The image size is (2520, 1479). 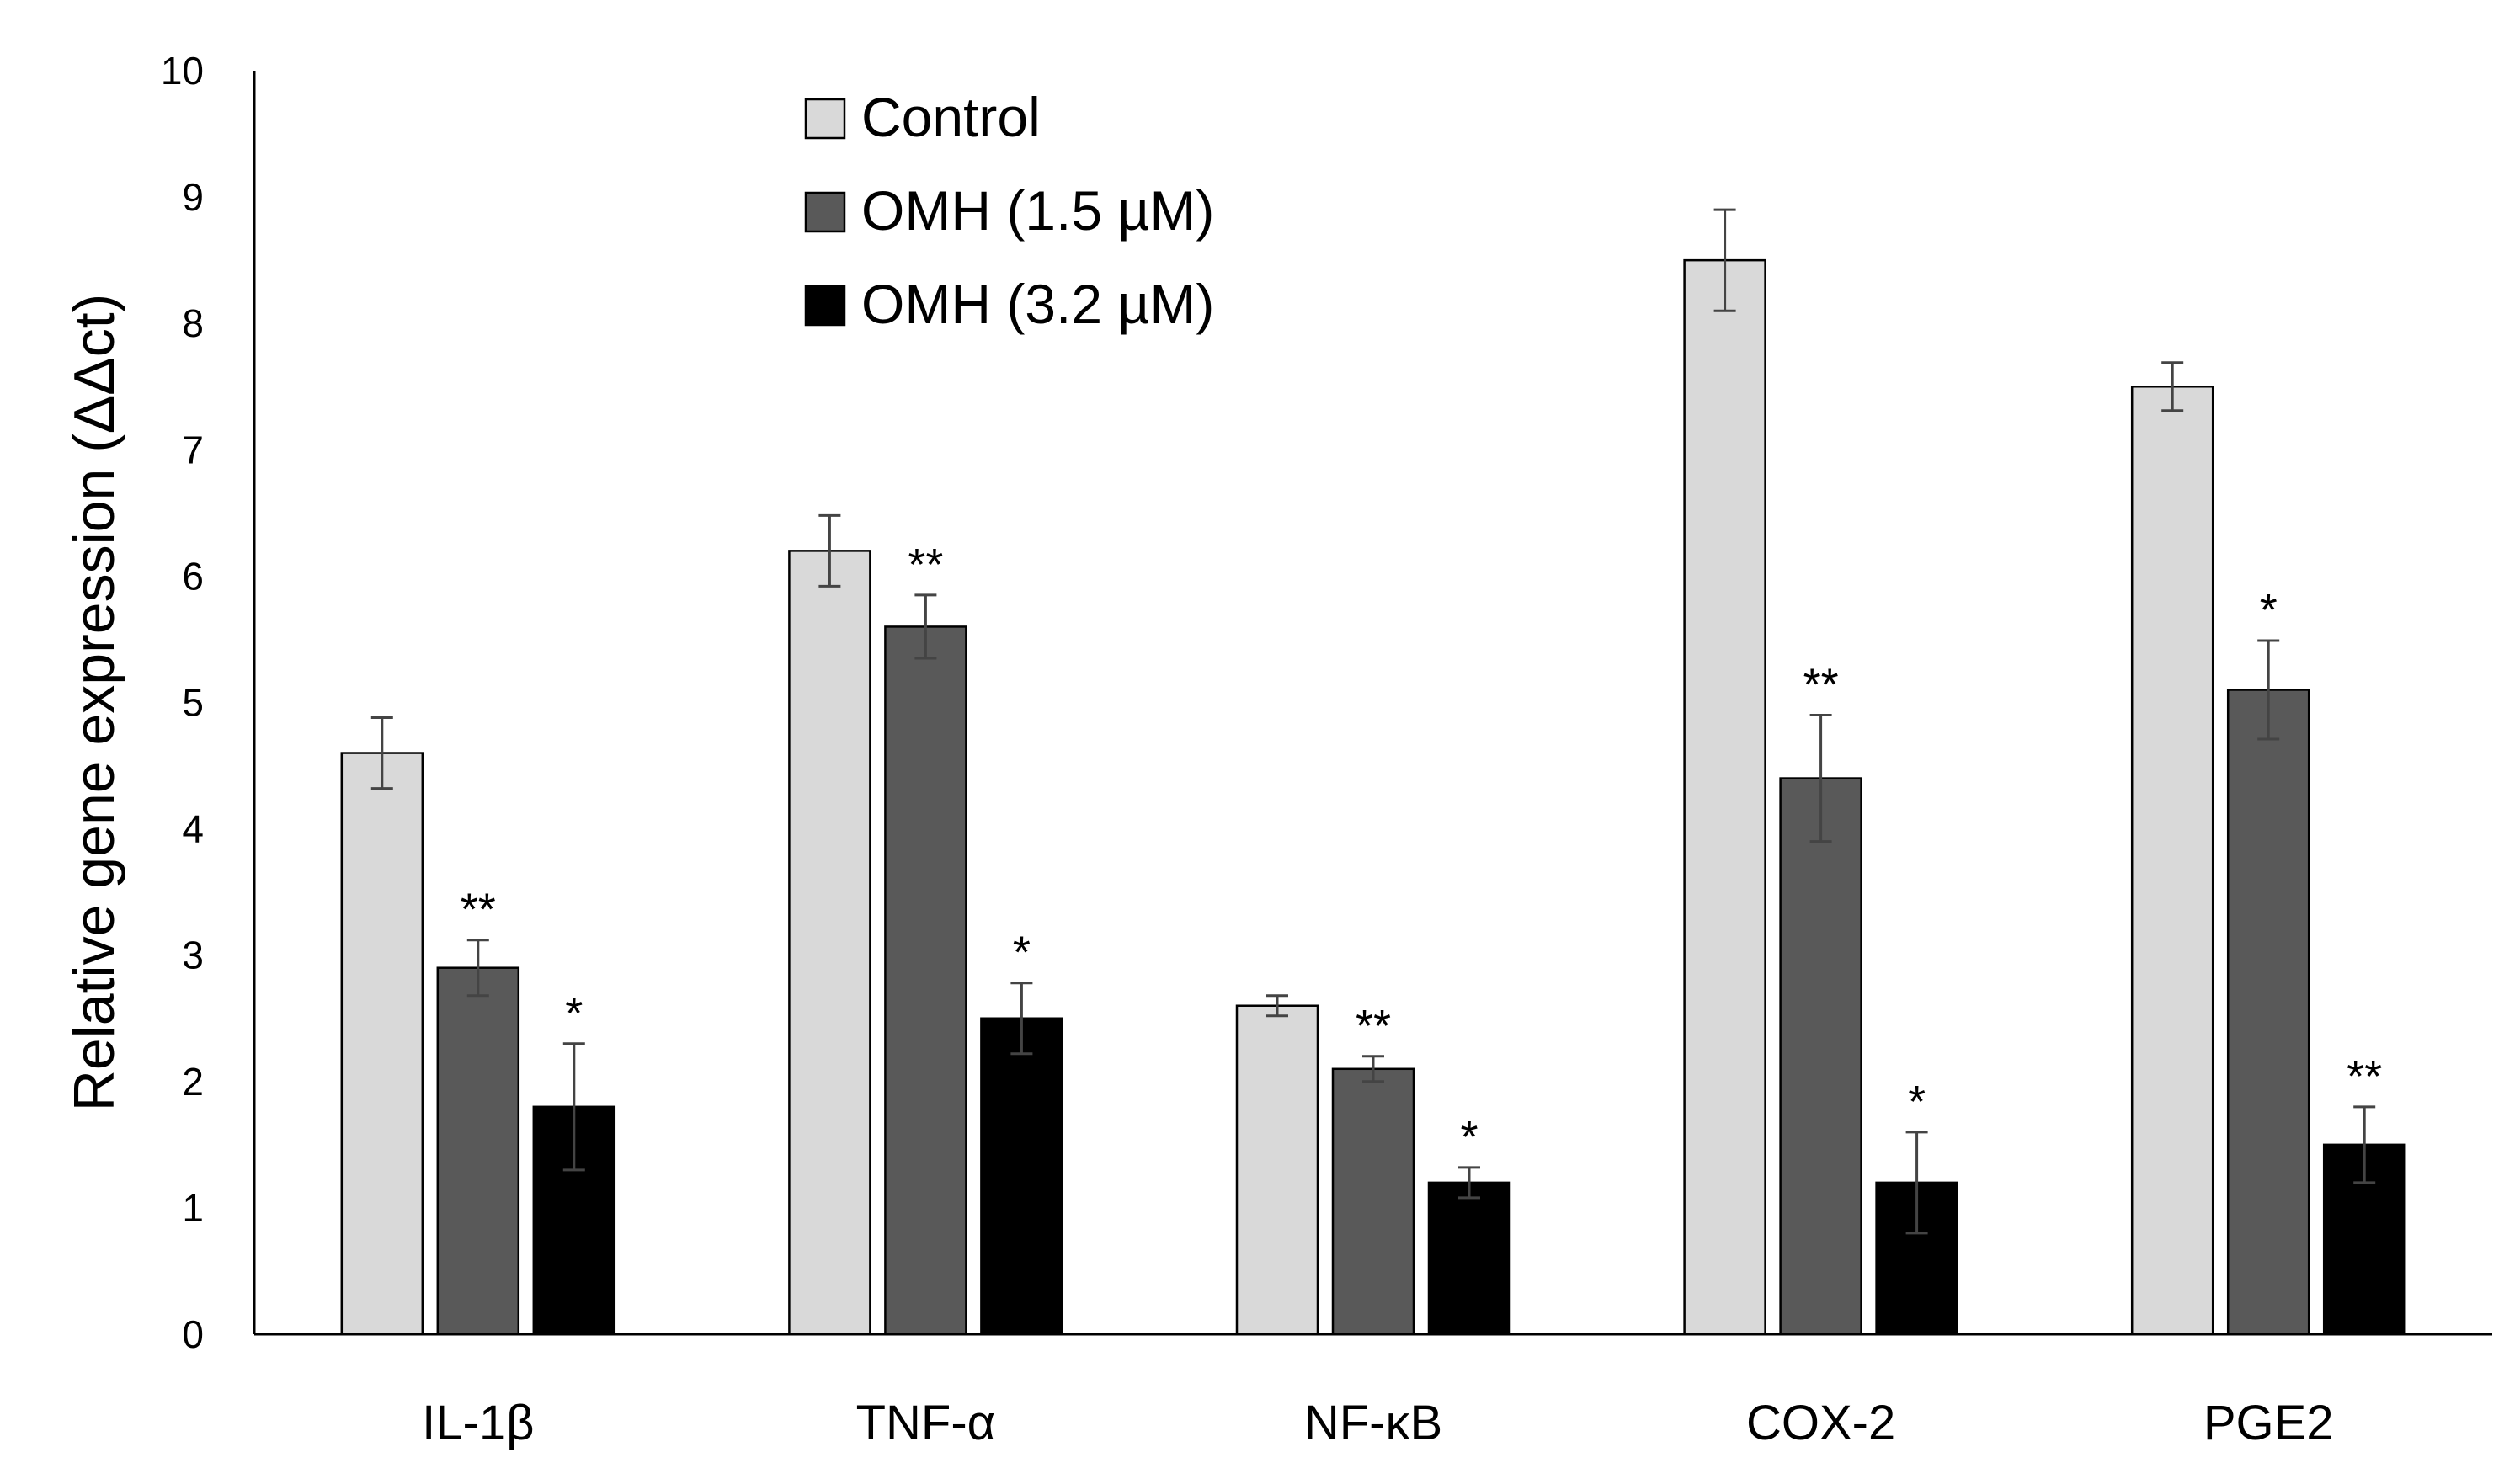 What do you see at coordinates (951, 117) in the screenshot?
I see `legend-label: Control` at bounding box center [951, 117].